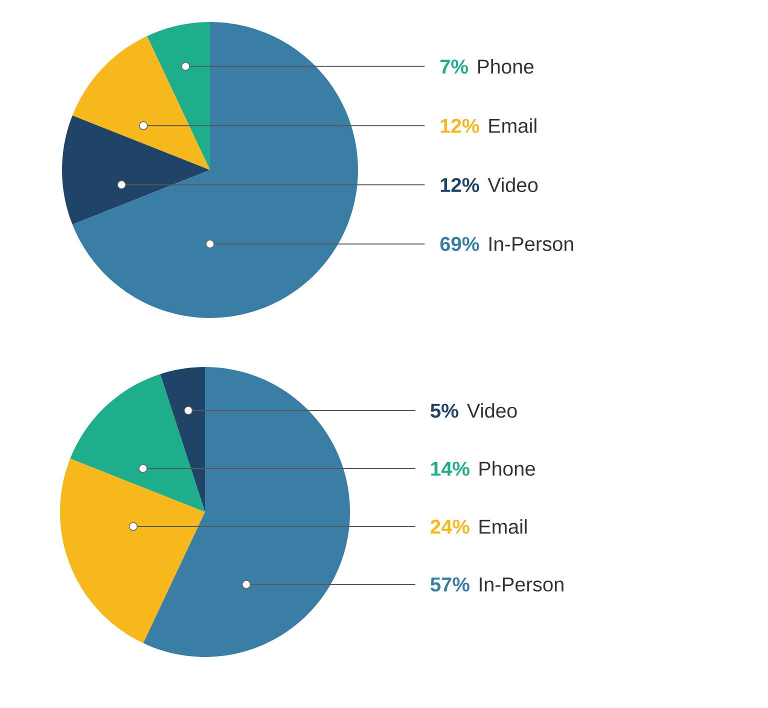 The height and width of the screenshot is (708, 768). Describe the element at coordinates (444, 411) in the screenshot. I see `data-label: 5%` at that location.